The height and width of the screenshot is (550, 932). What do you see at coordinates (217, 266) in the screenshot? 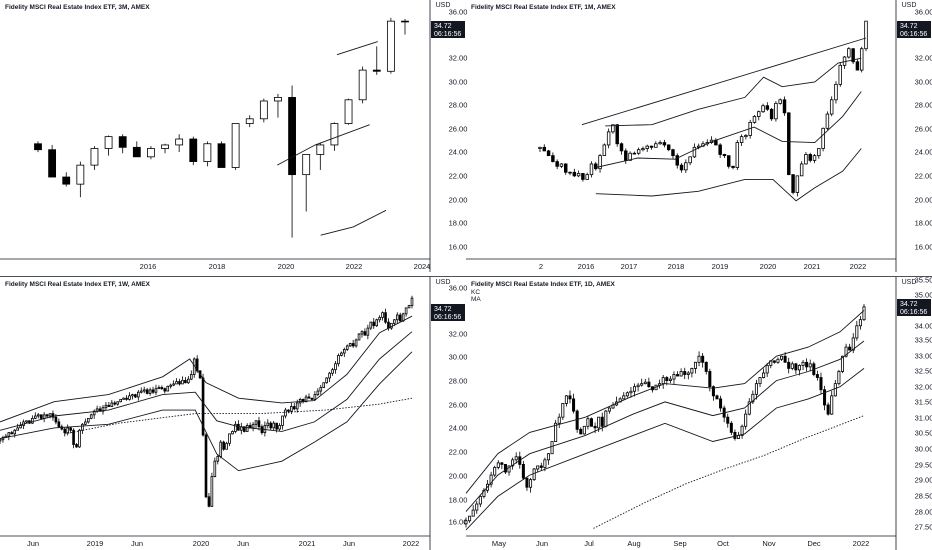
I see `x-tick-label: 2018` at bounding box center [217, 266].